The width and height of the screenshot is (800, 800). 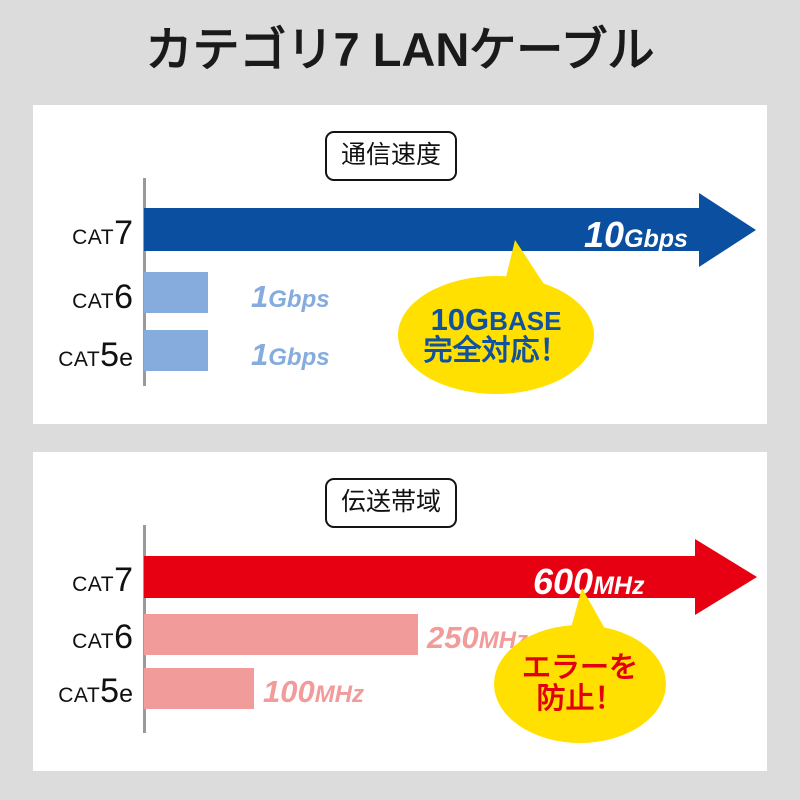 I want to click on speed-value-cat5e-unit: Gbps, so click(x=299, y=357).